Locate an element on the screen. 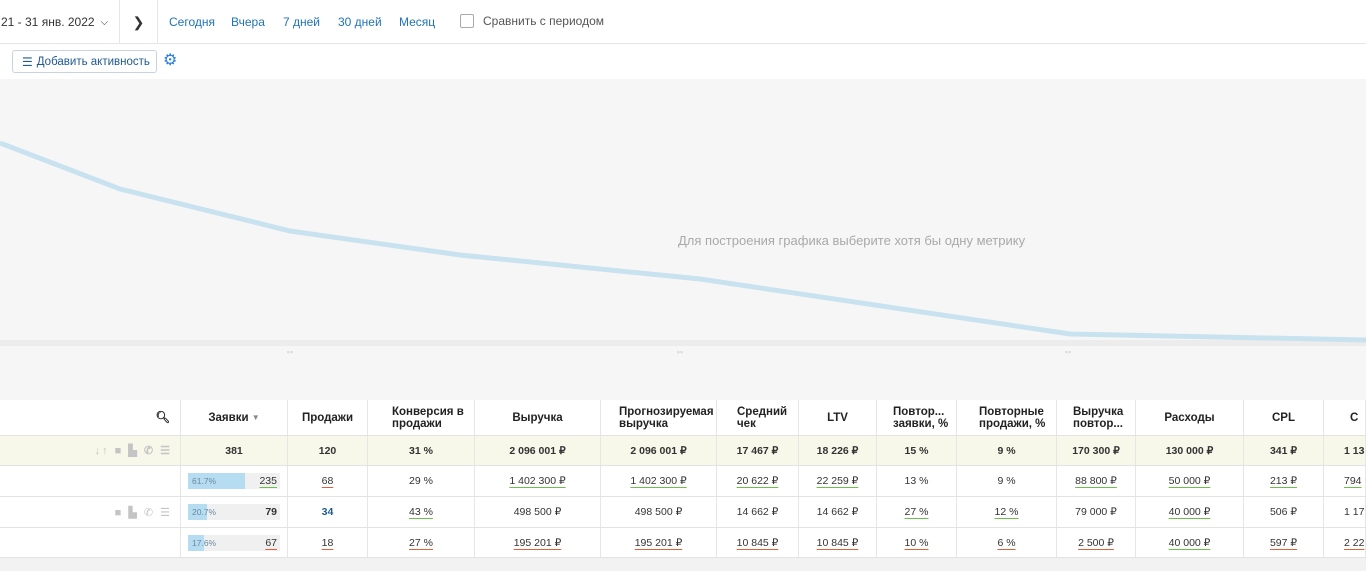  col-last: С is located at coordinates (1345, 417).